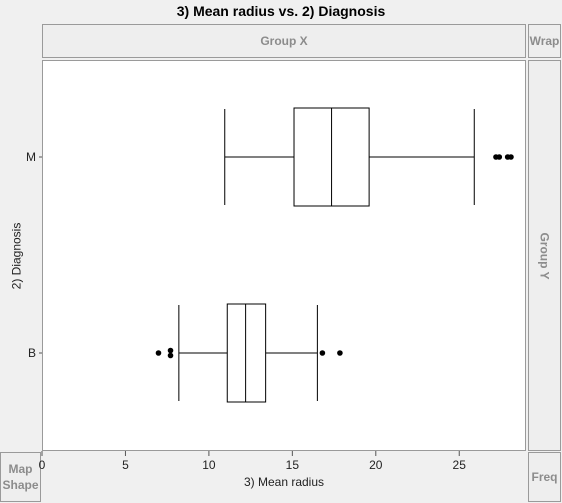 This screenshot has height=503, width=562. Describe the element at coordinates (32, 353) in the screenshot. I see `y-category-label: B` at that location.